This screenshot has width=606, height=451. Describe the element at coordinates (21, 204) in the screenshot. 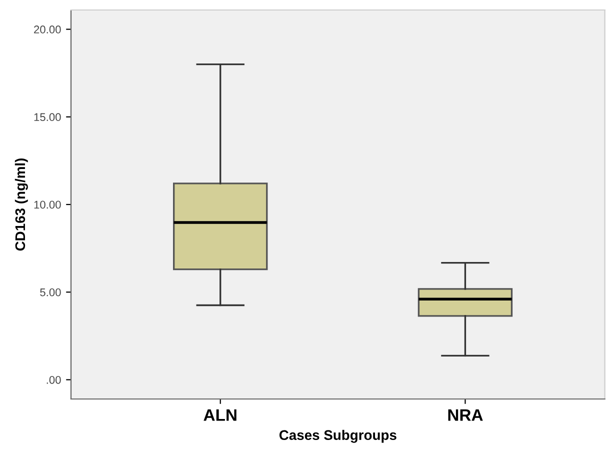

I see `y-axis-title: CD163 (ng/ml)` at that location.